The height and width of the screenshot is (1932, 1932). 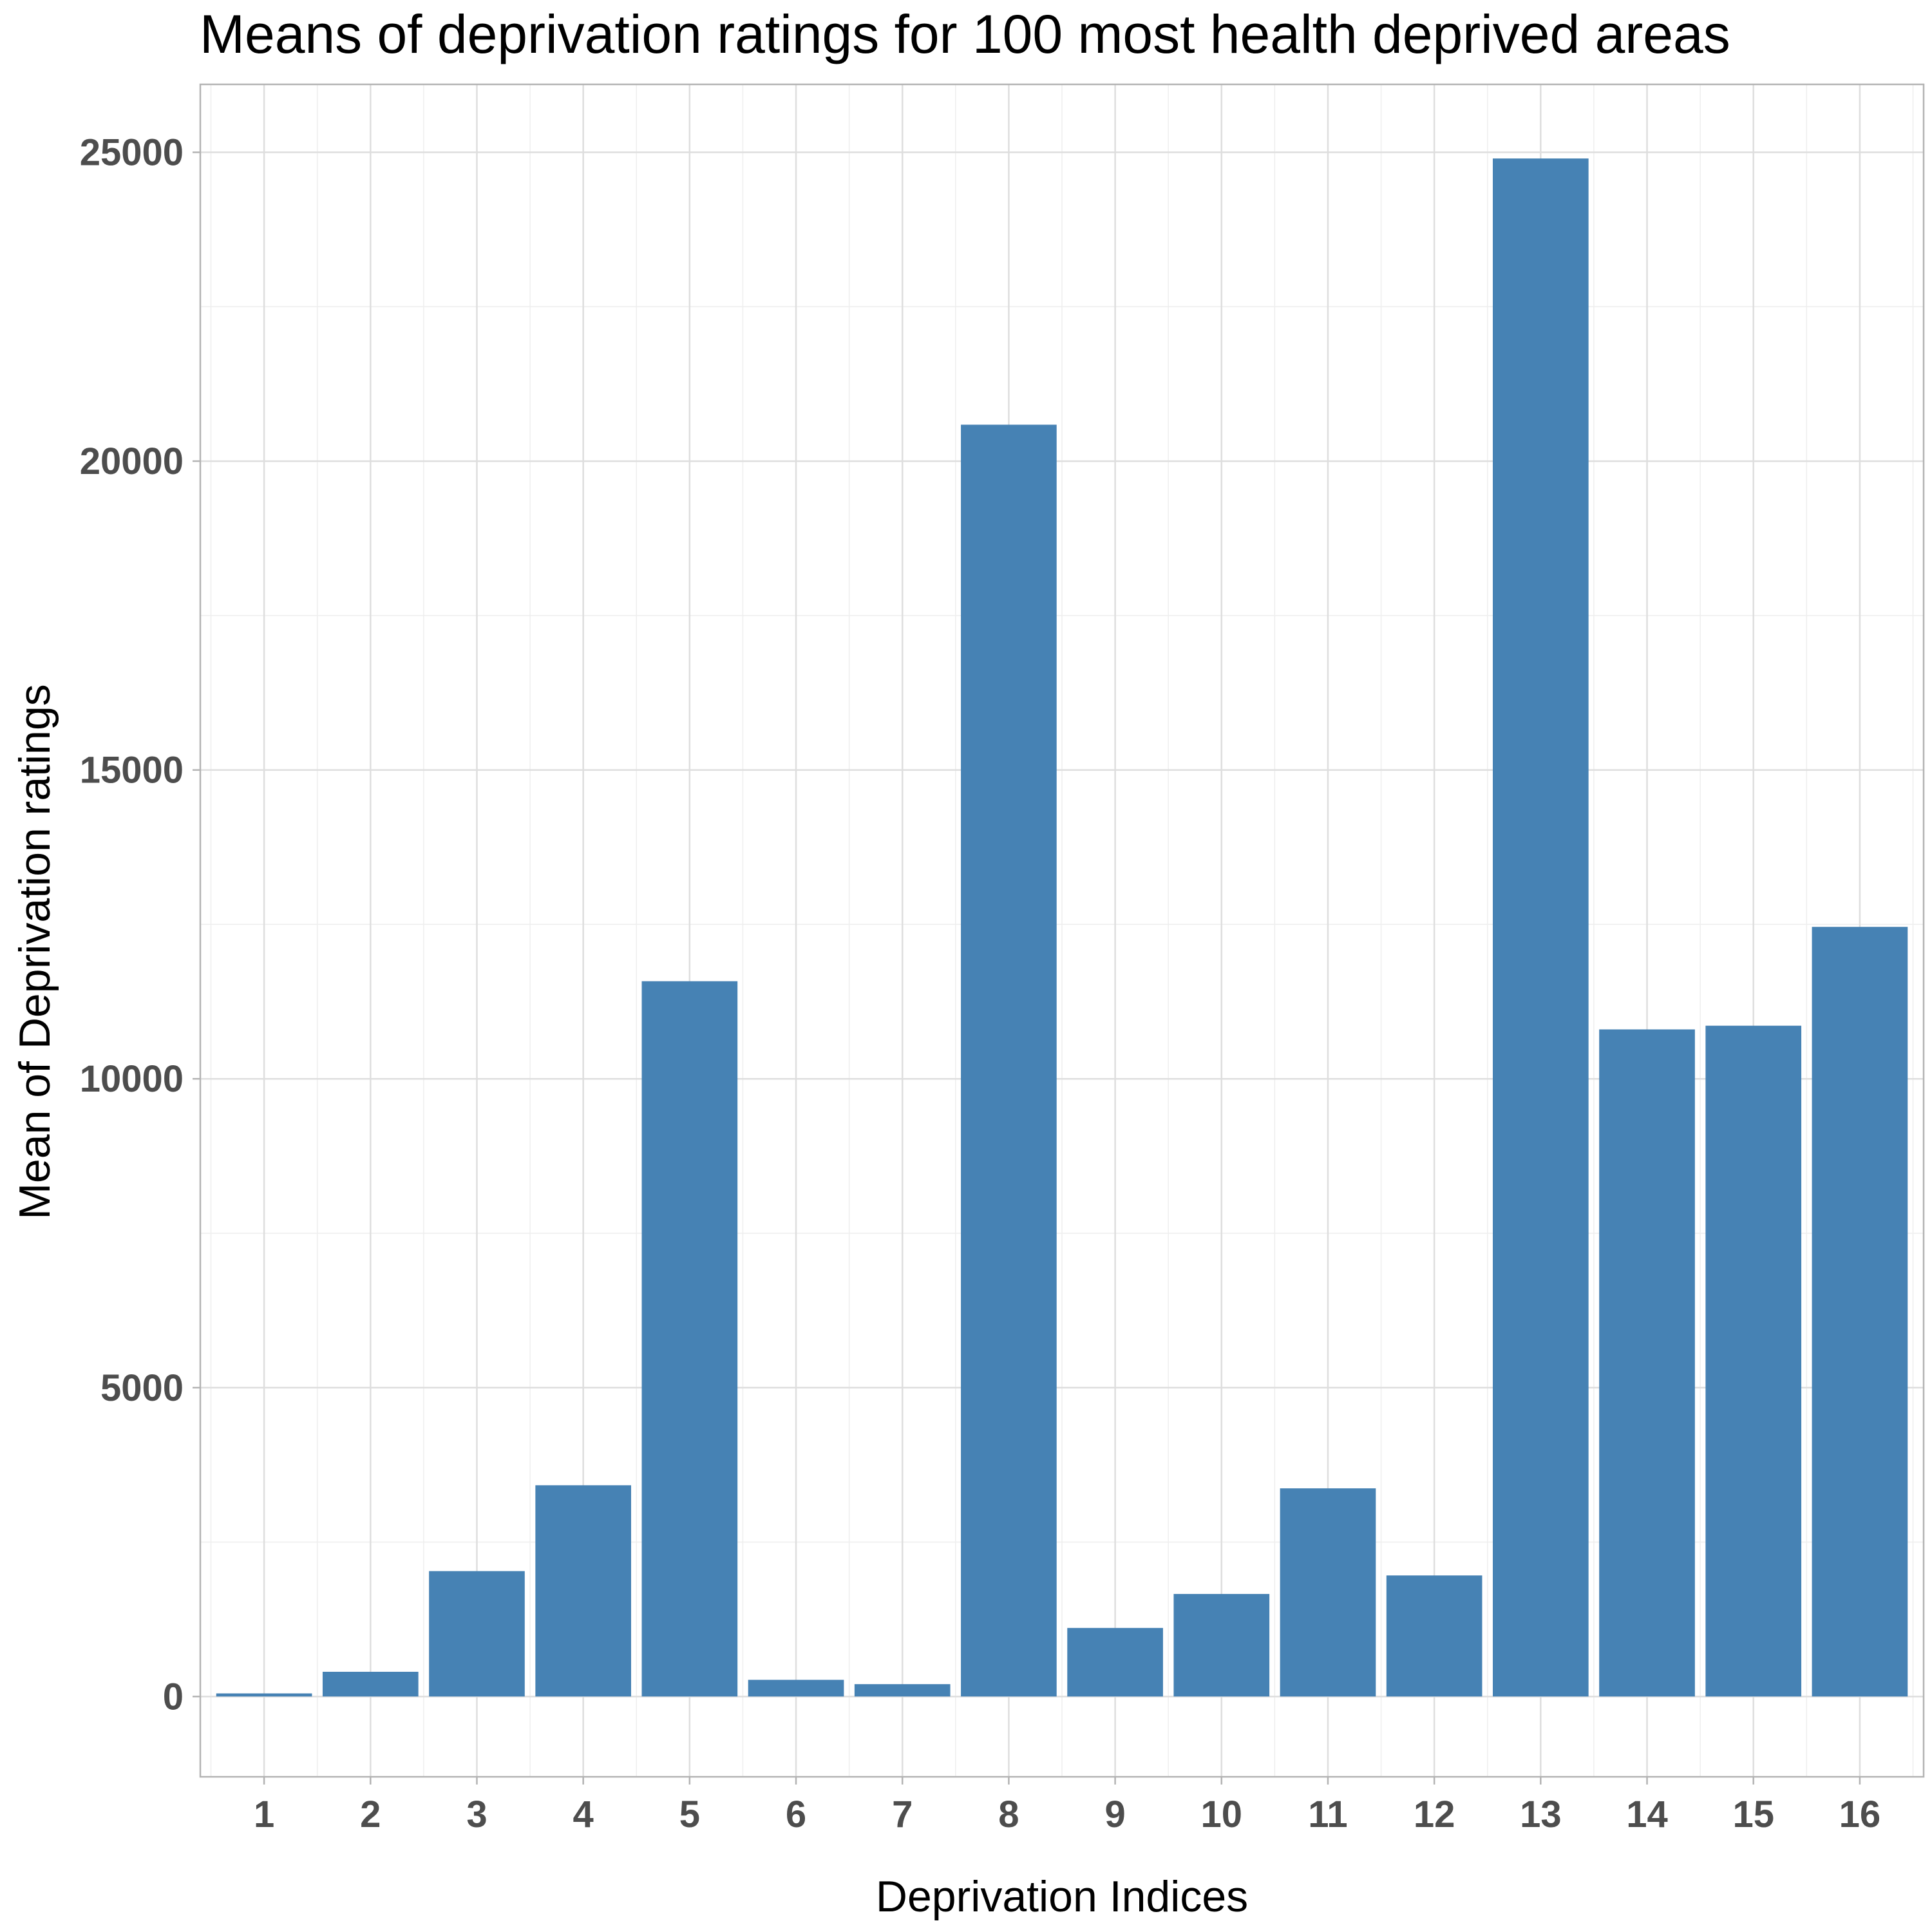 What do you see at coordinates (132, 925) in the screenshot?
I see `y-axis-tick-labels: 0 5000 10000 15000 20000 25000` at bounding box center [132, 925].